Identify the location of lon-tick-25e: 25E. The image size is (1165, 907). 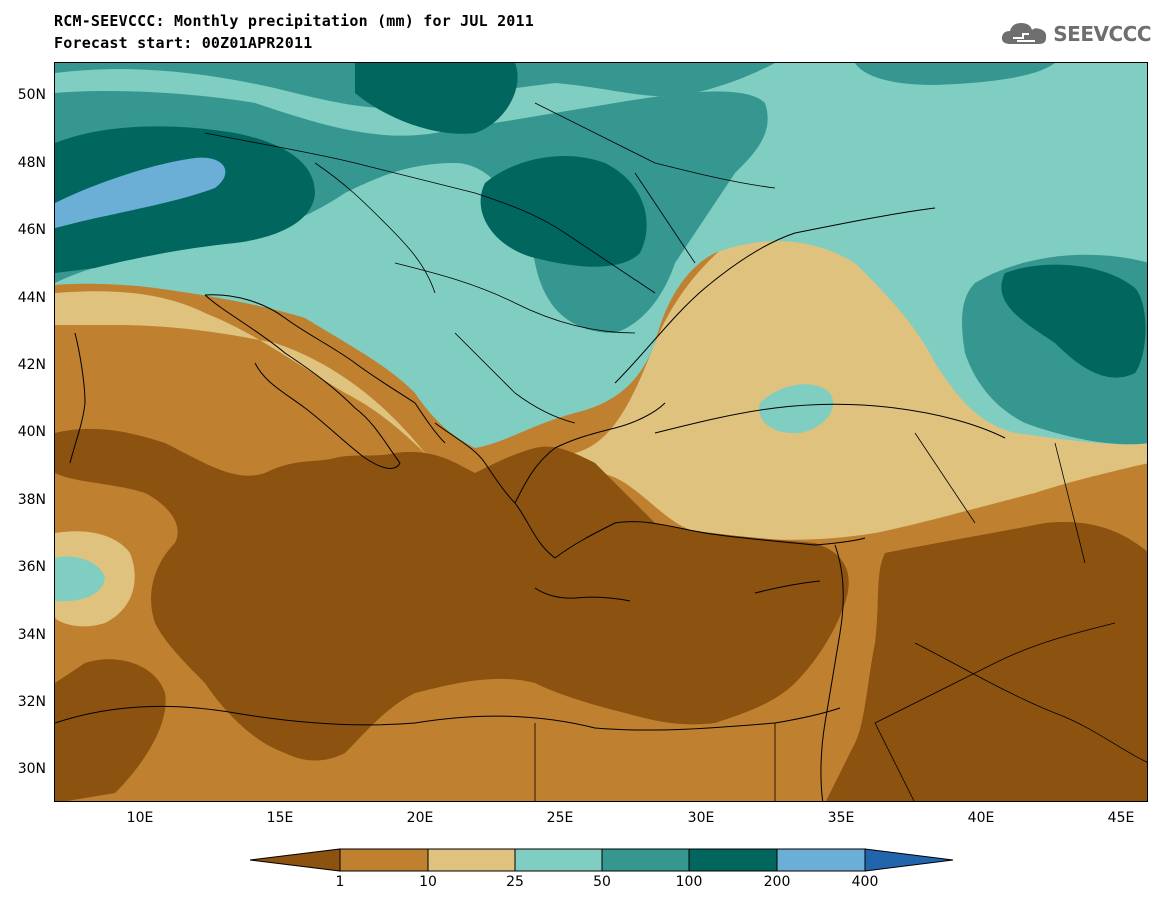
(560, 818).